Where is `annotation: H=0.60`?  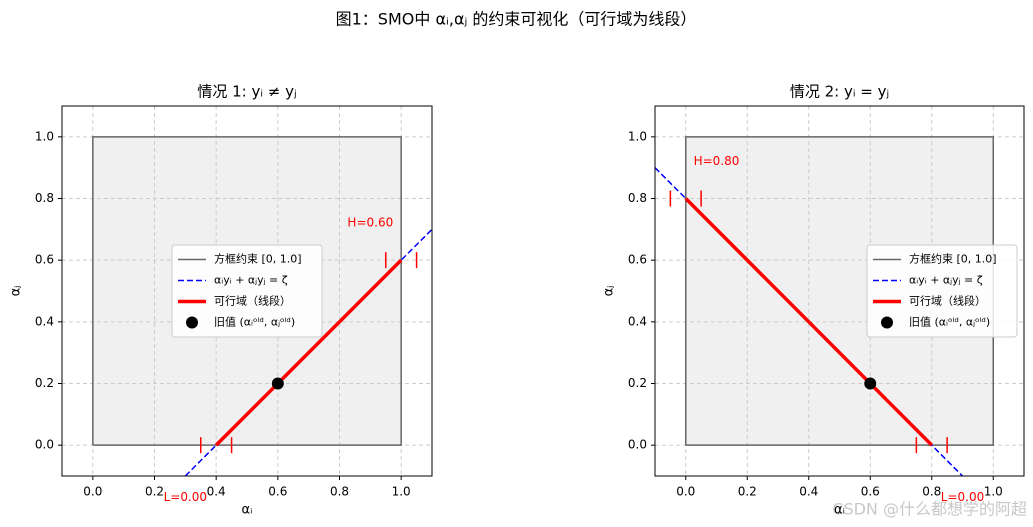 annotation: H=0.60 is located at coordinates (370, 223).